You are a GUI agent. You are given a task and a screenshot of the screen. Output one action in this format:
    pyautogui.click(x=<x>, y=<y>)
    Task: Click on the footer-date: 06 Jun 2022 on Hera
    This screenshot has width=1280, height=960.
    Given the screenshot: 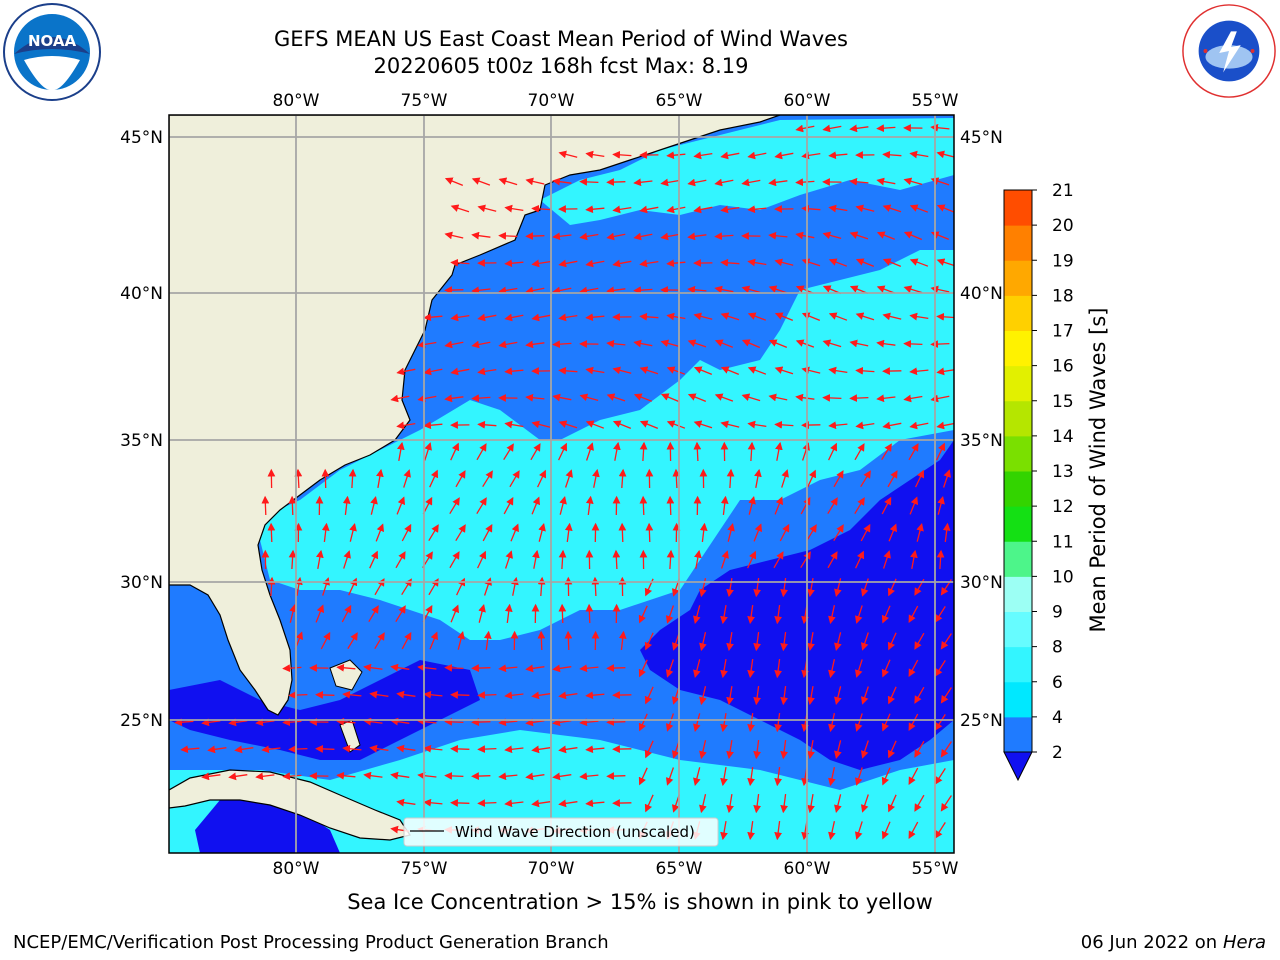 What is the action you would take?
    pyautogui.click(x=1173, y=942)
    